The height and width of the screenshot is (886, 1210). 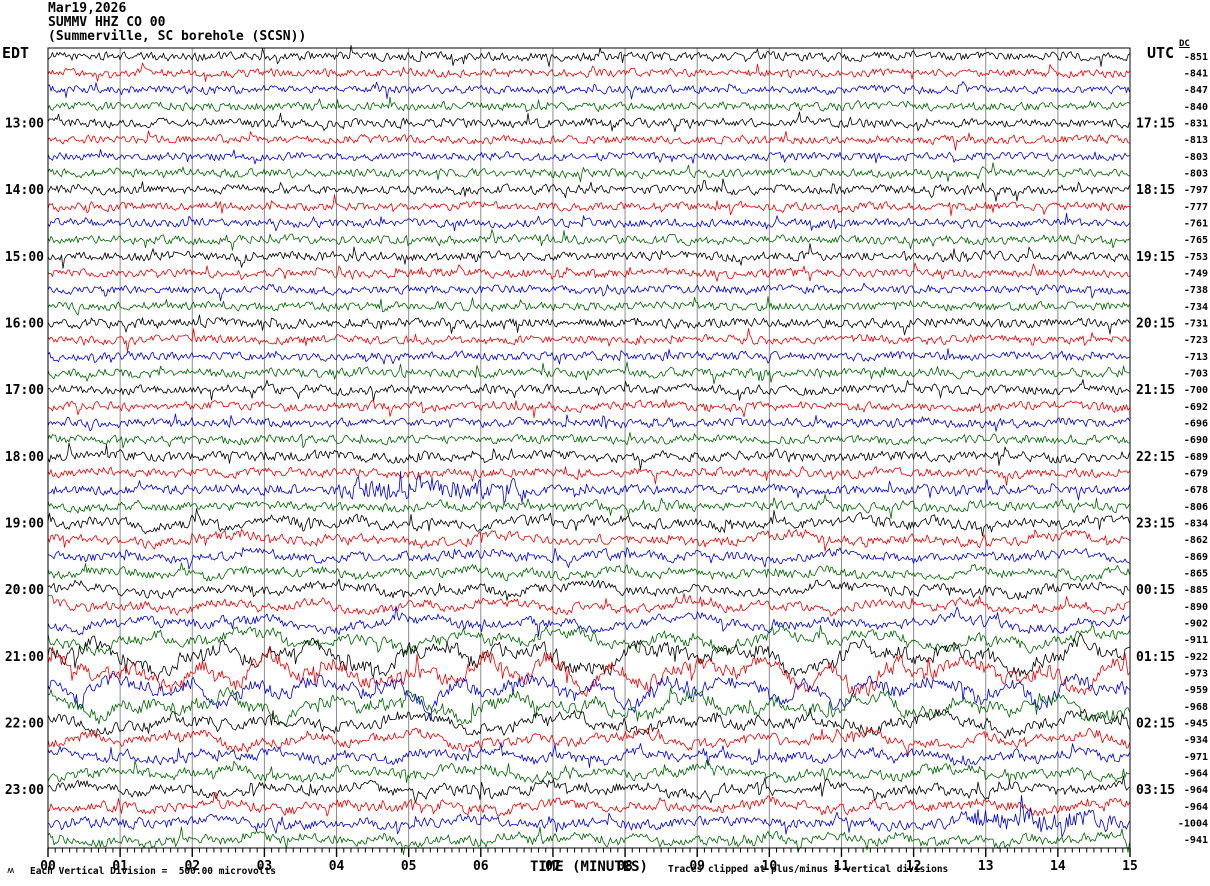 What do you see at coordinates (1196, 140) in the screenshot?
I see `dc-value: -813` at bounding box center [1196, 140].